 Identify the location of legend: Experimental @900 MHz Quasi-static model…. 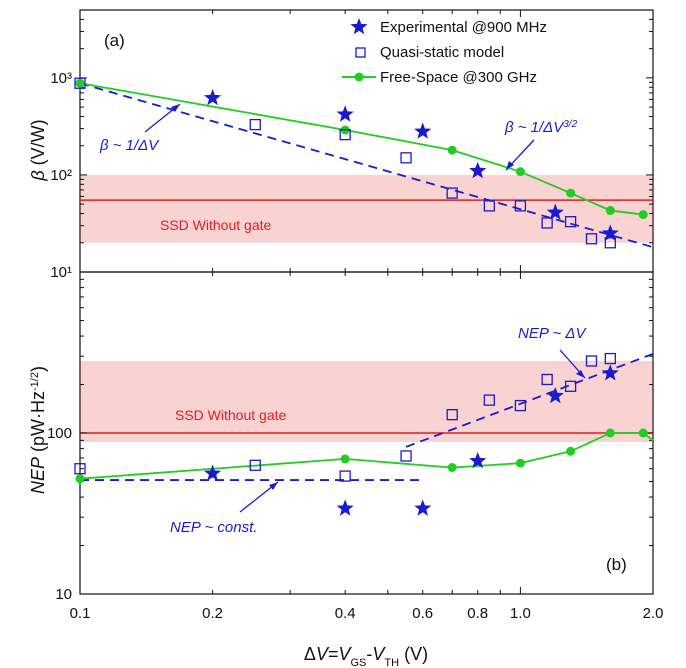
(444, 52).